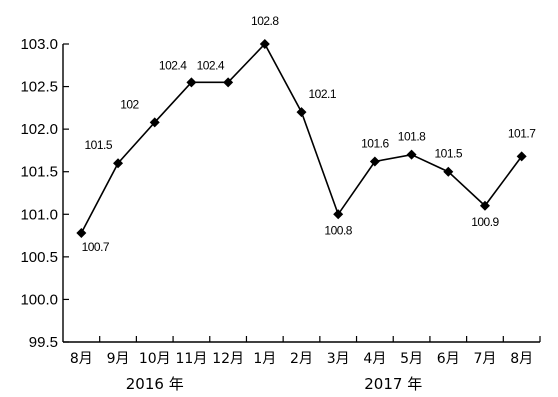 Image resolution: width=558 pixels, height=397 pixels. I want to click on data-label: 102.1, so click(323, 94).